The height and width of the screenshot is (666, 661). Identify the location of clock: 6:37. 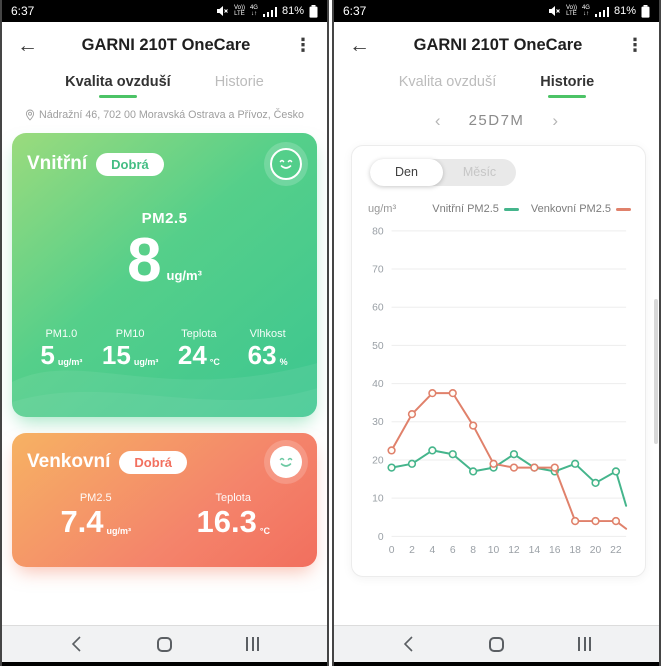
(355, 11).